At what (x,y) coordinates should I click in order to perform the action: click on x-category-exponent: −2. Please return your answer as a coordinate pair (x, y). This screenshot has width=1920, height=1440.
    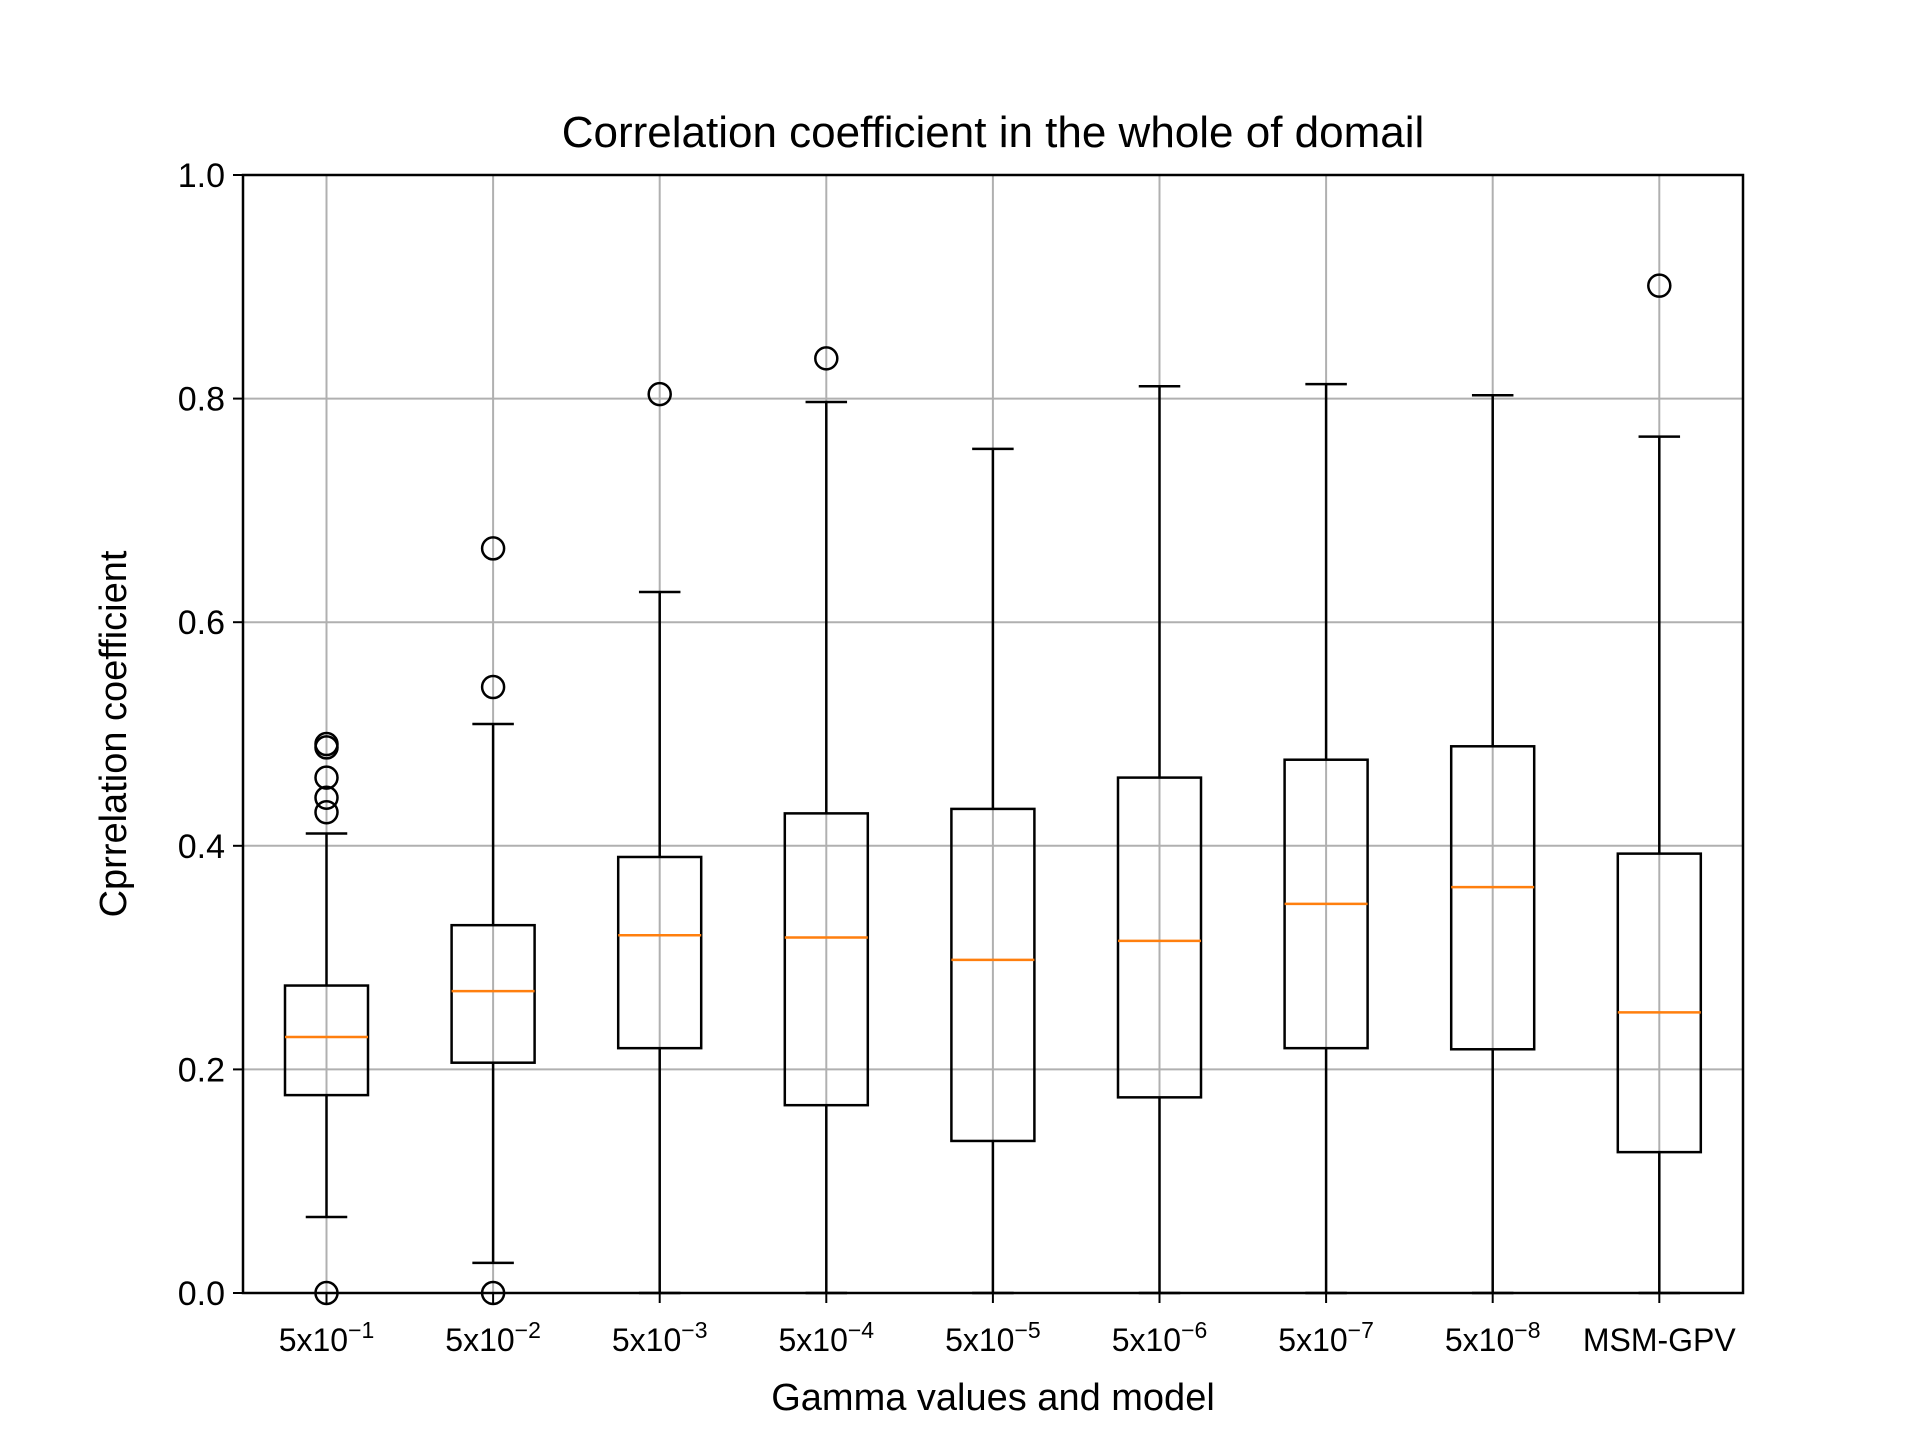
    Looking at the image, I should click on (528, 1330).